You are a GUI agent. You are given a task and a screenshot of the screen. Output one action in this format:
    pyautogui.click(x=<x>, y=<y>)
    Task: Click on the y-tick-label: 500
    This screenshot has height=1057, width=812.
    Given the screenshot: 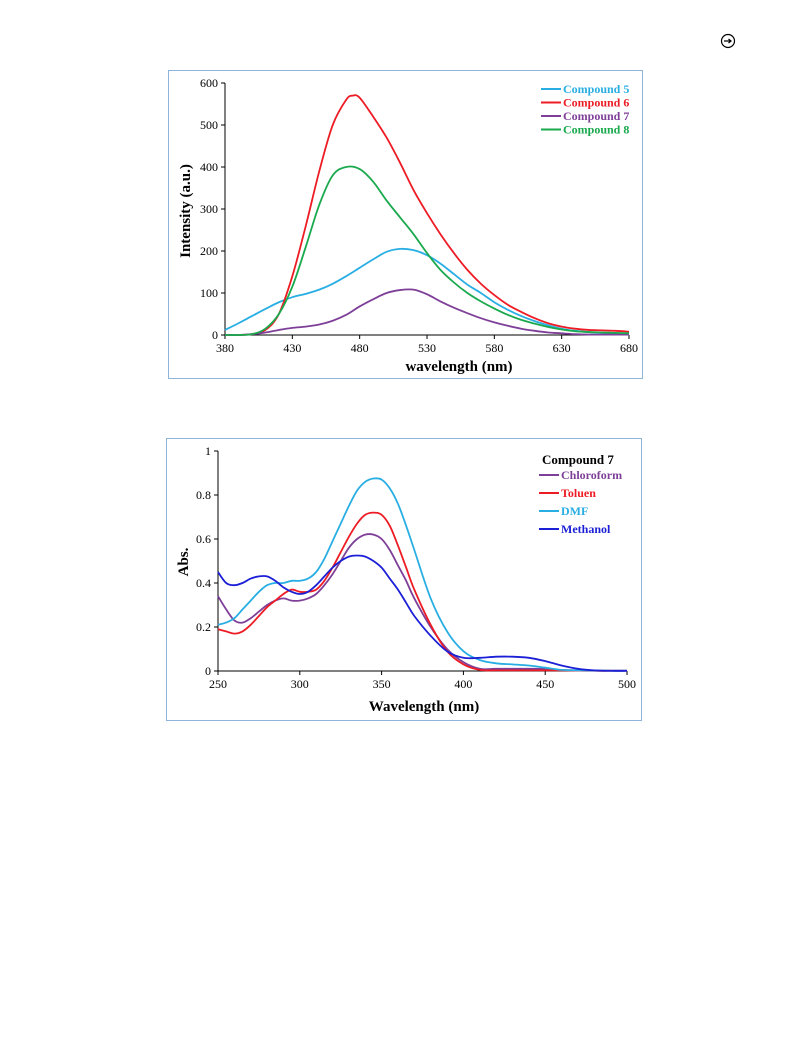 What is the action you would take?
    pyautogui.click(x=209, y=125)
    